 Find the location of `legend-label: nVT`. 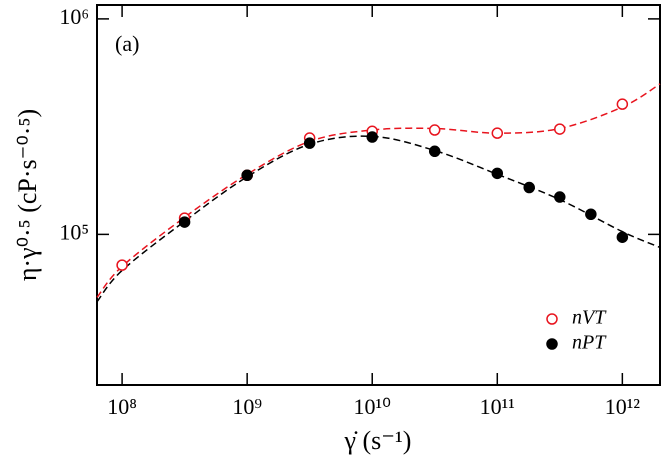

legend-label: nVT is located at coordinates (589, 318).